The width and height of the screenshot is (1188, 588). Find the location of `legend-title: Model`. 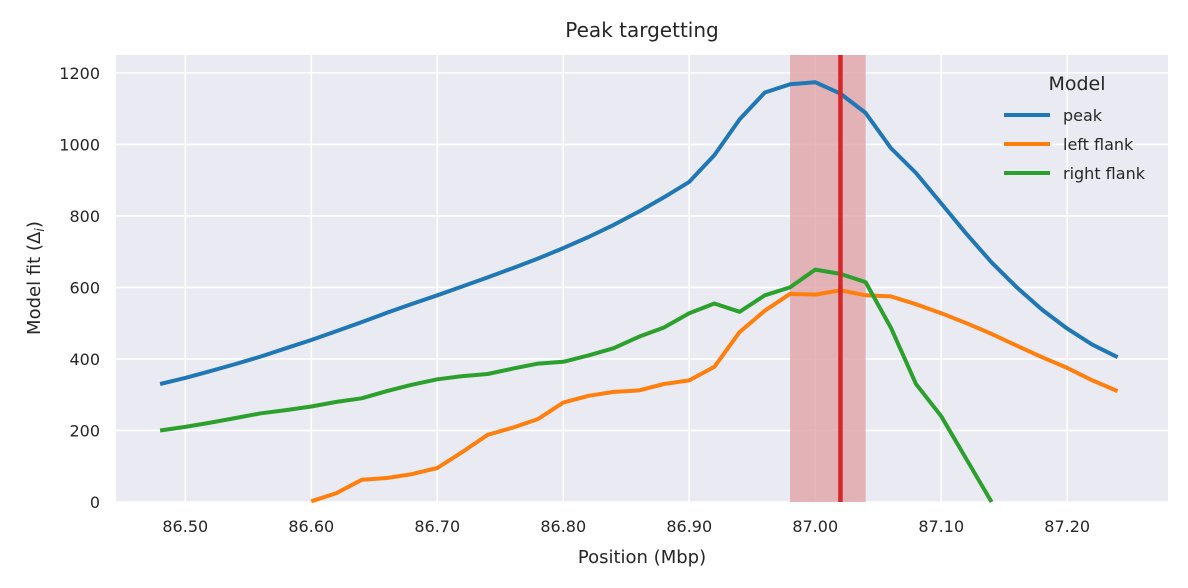

legend-title: Model is located at coordinates (1076, 84).